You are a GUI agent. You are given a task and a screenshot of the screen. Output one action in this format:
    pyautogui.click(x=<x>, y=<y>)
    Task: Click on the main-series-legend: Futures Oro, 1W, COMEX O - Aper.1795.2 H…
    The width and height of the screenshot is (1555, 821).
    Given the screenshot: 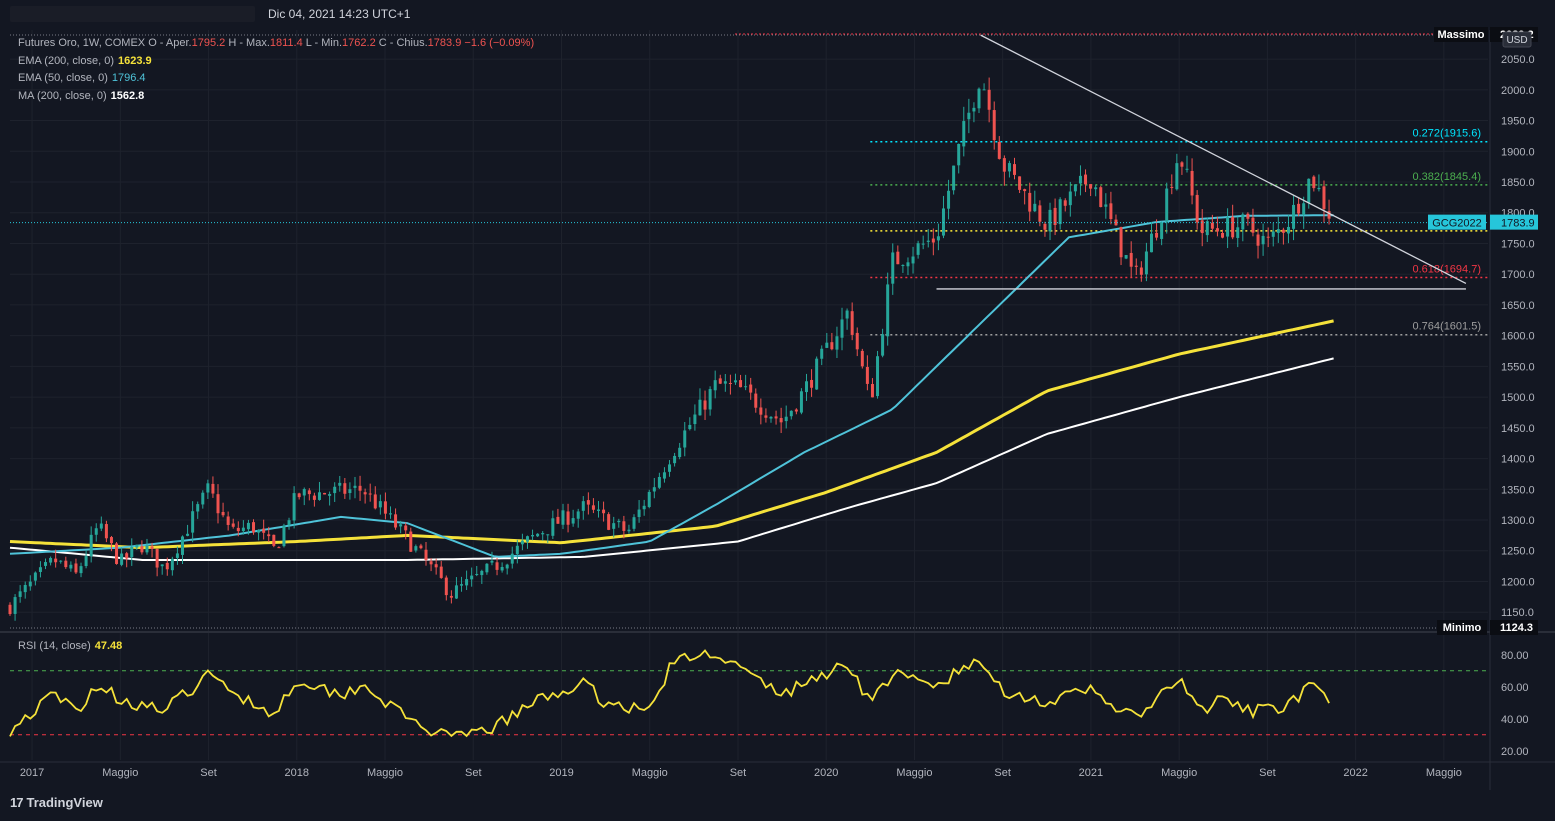 What is the action you would take?
    pyautogui.click(x=276, y=44)
    